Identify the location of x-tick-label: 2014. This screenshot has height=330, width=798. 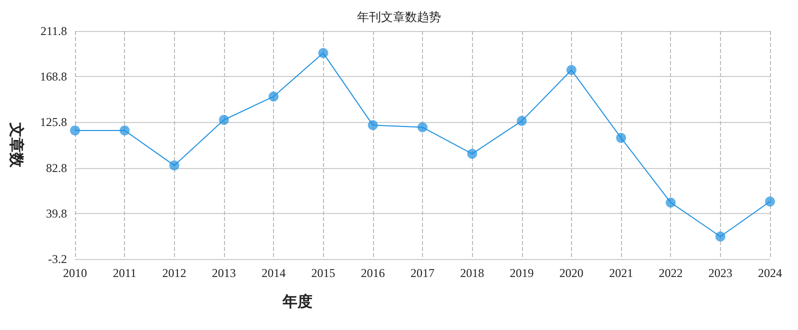
(274, 273).